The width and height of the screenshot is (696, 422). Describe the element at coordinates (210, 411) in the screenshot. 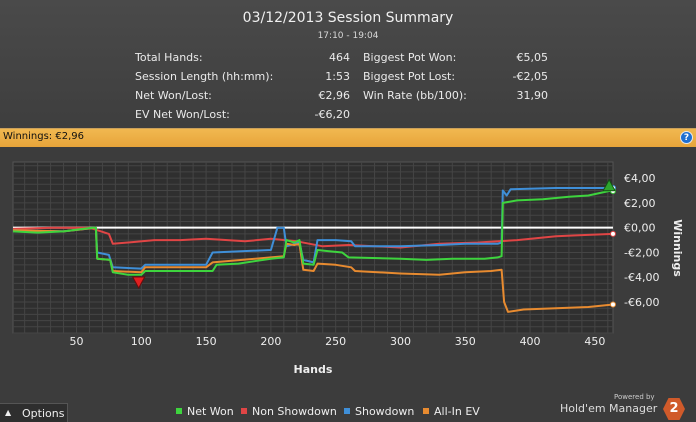

I see `legend-label-net-won: Net Won` at that location.